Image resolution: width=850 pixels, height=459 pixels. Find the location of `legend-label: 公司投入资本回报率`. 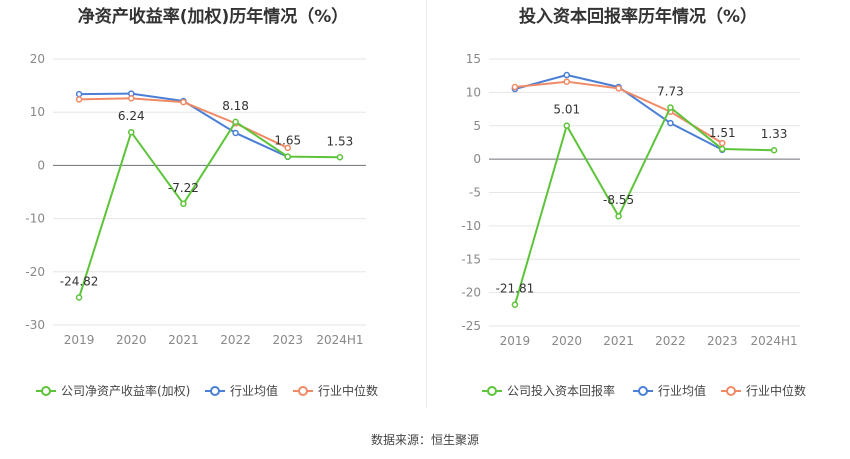

legend-label: 公司投入资本回报率 is located at coordinates (561, 390).